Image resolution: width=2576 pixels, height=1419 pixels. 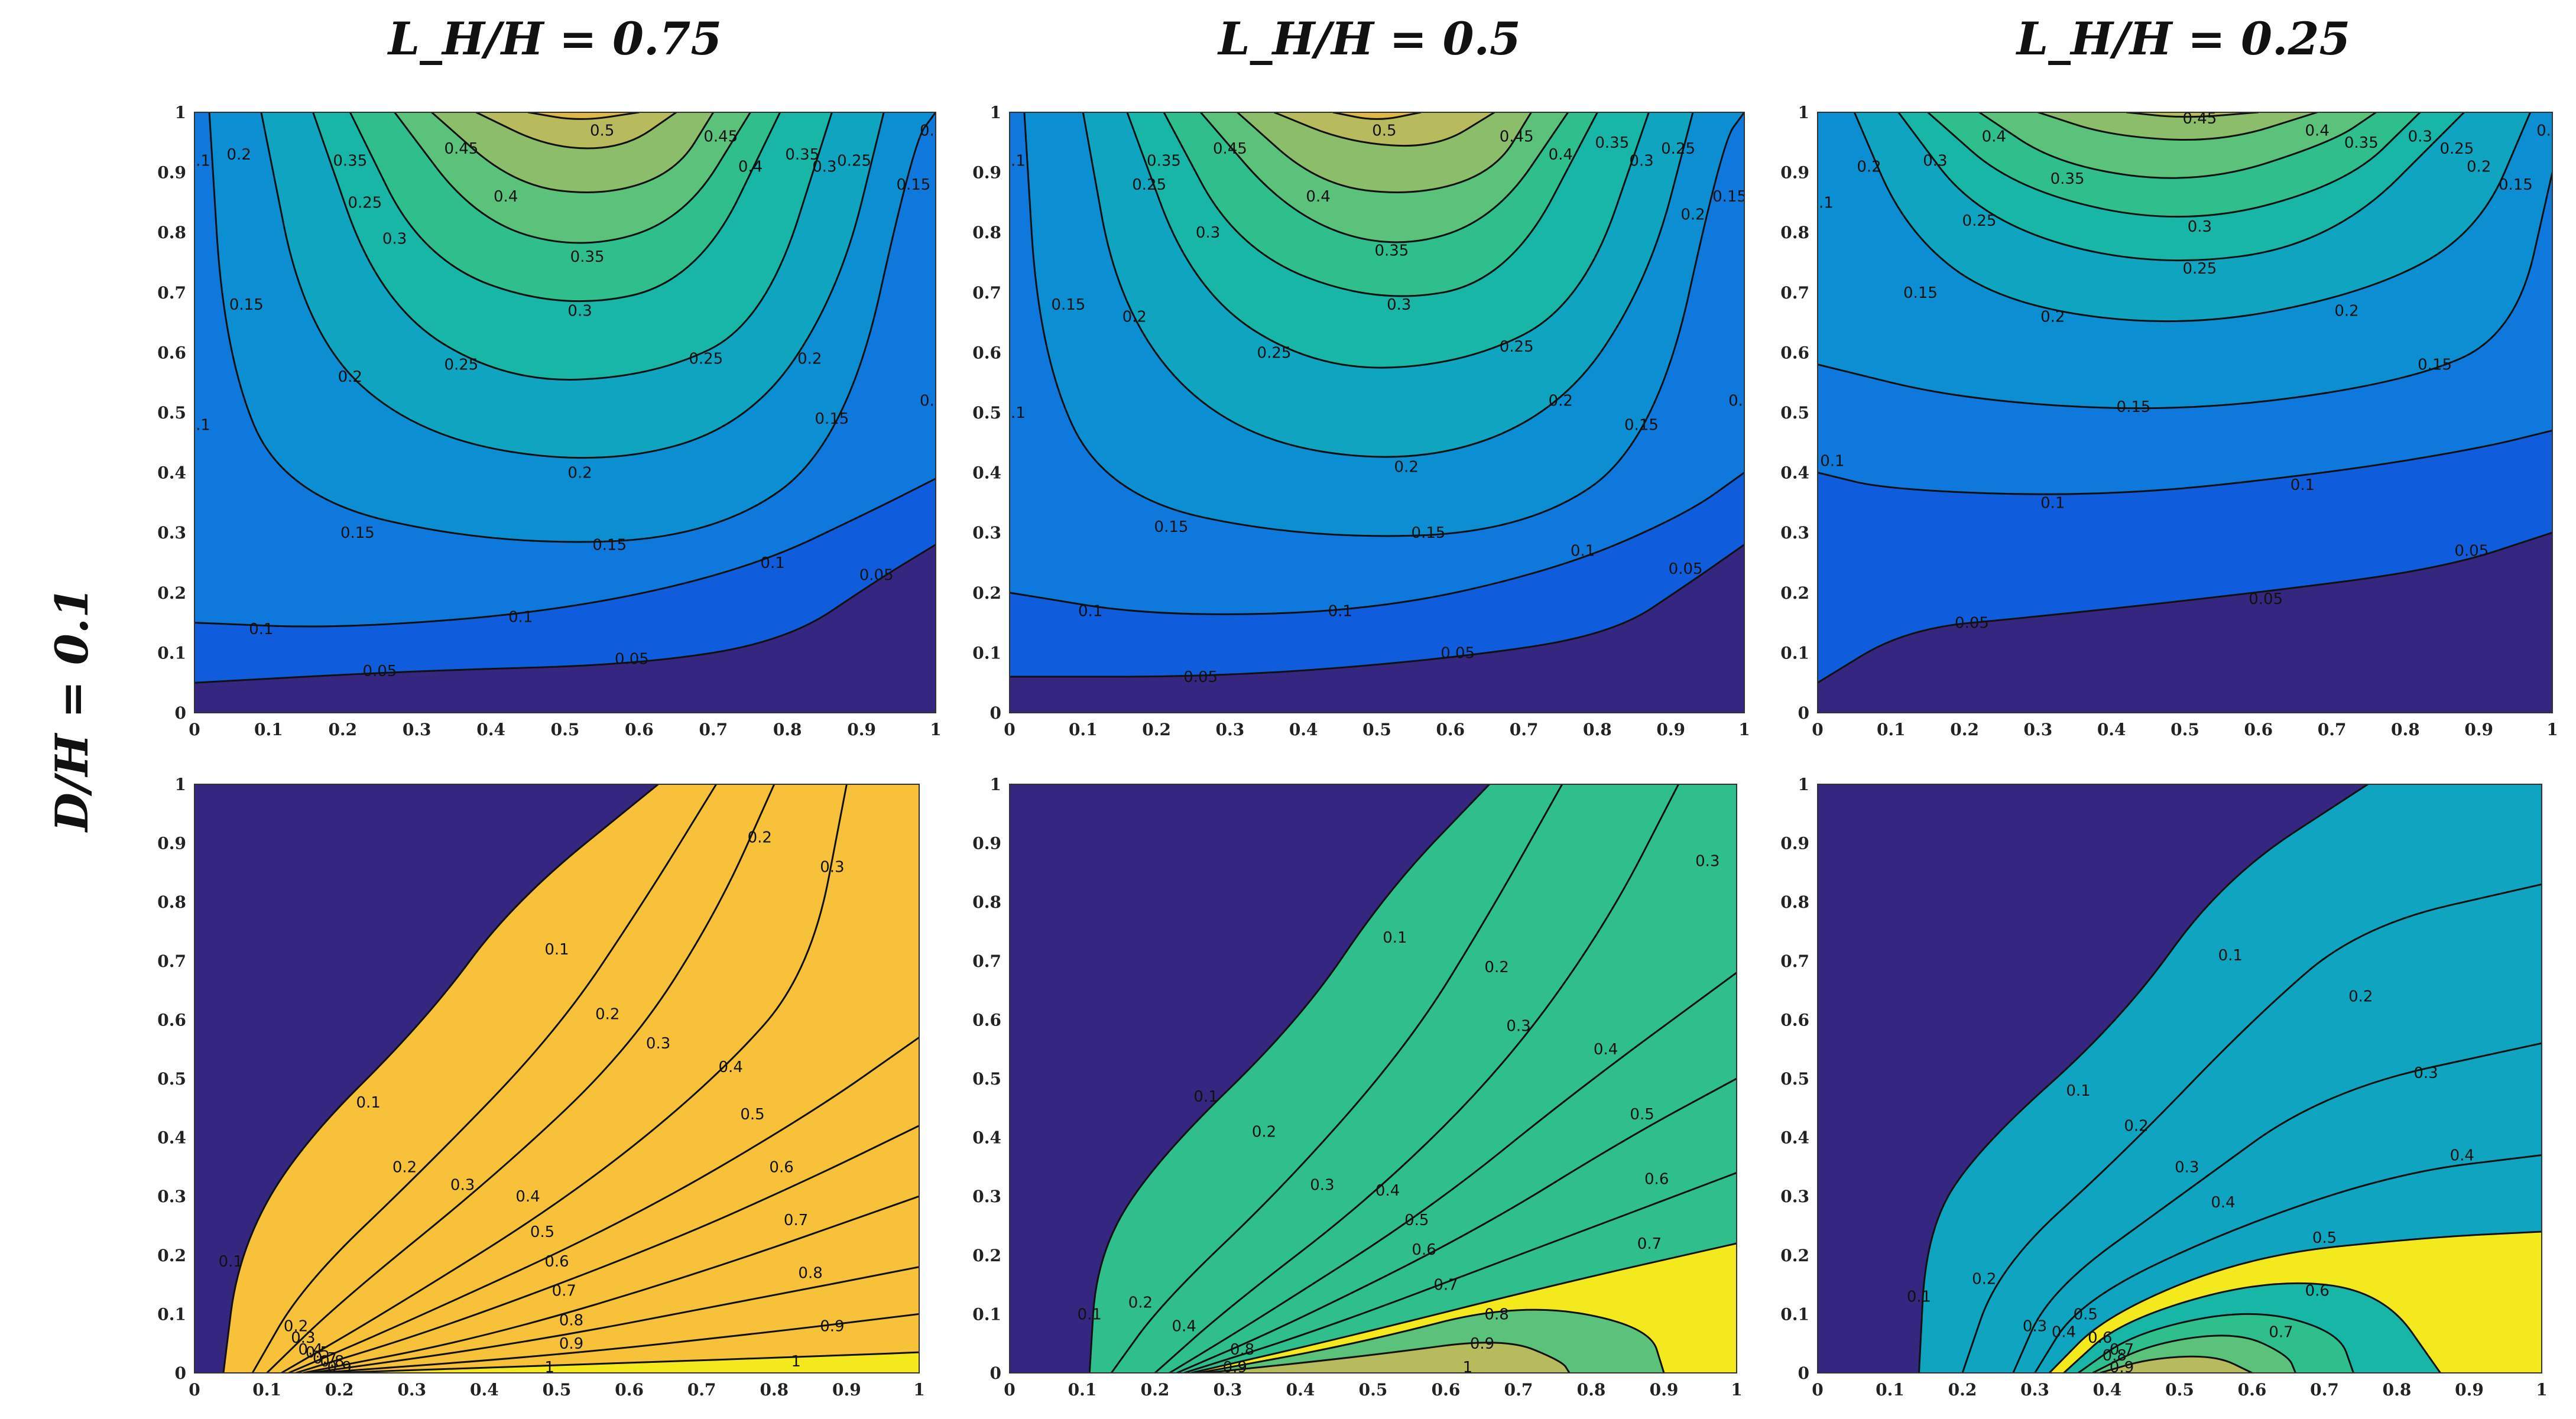 What do you see at coordinates (1468, 1367) in the screenshot?
I see `contour-label: 1` at bounding box center [1468, 1367].